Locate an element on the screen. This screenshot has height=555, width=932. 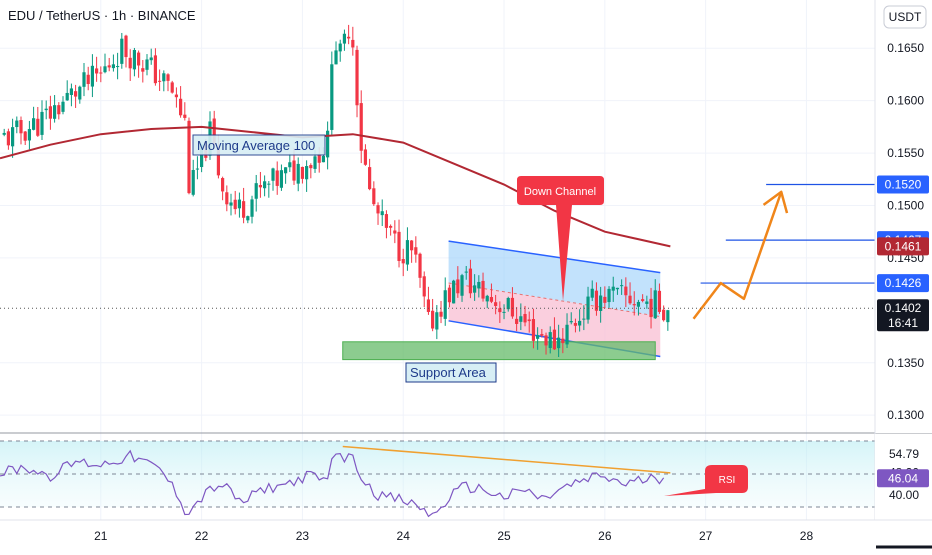
price-tag-label: 0.1461 is located at coordinates (903, 246).